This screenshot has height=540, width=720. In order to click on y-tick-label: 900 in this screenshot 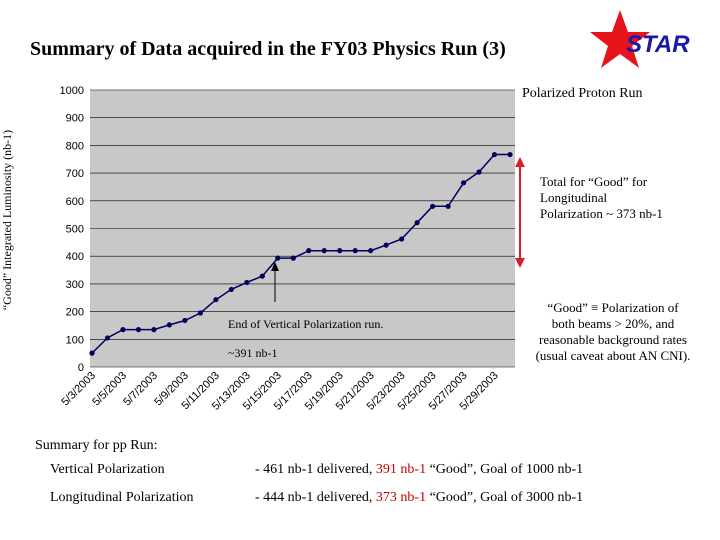, I will do `click(75, 119)`.